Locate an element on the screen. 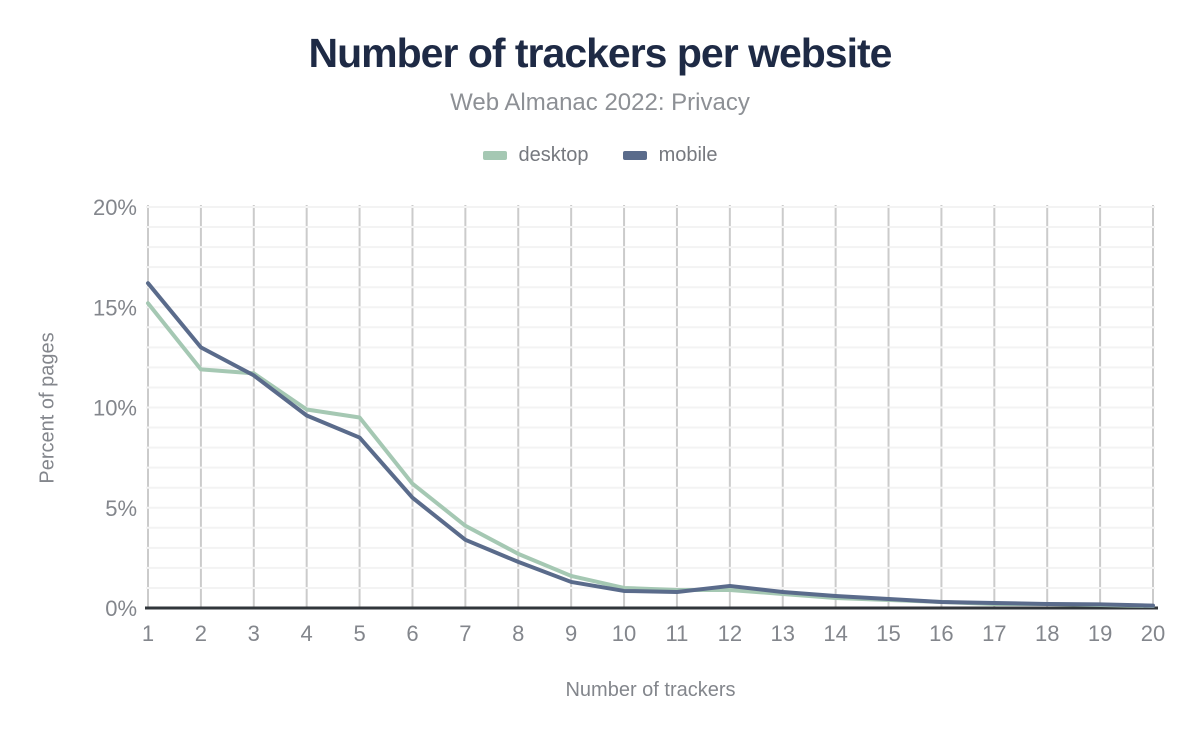 The width and height of the screenshot is (1200, 742). x-tick-label: 20 is located at coordinates (1153, 633).